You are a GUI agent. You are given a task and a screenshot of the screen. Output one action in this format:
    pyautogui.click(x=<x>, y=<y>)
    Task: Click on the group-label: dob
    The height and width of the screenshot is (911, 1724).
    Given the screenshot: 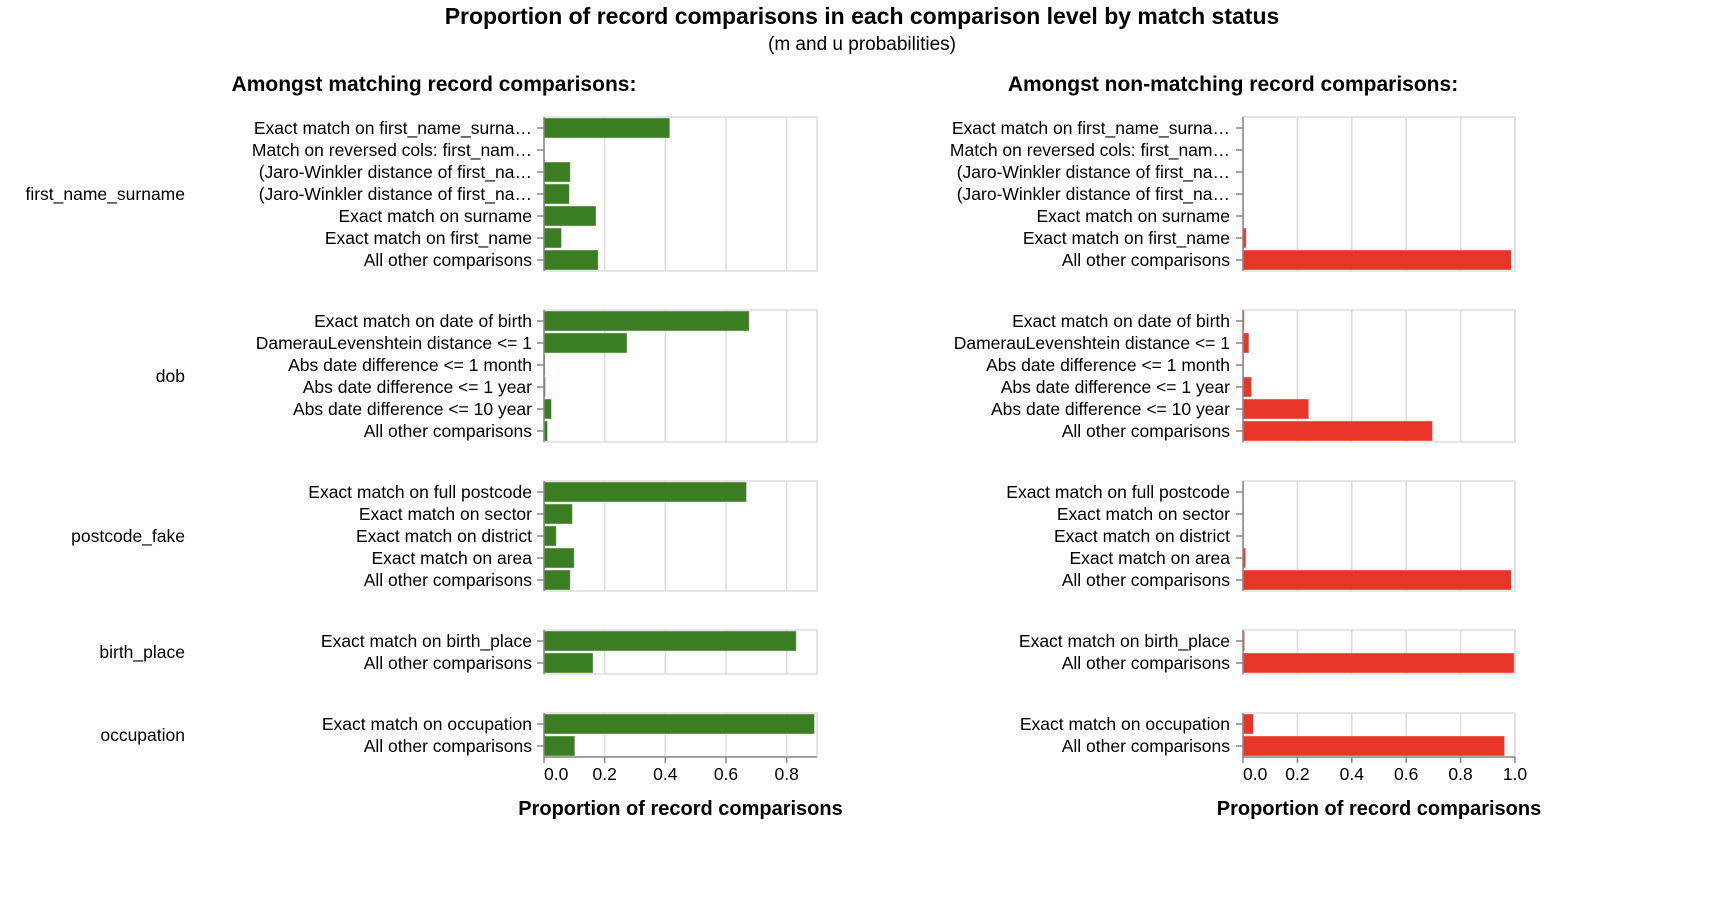 What is the action you would take?
    pyautogui.click(x=170, y=376)
    